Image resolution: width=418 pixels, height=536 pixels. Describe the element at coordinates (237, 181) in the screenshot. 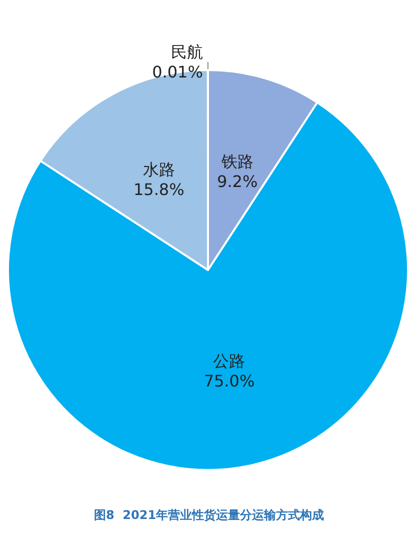

I see `data-label: 9.2%` at that location.